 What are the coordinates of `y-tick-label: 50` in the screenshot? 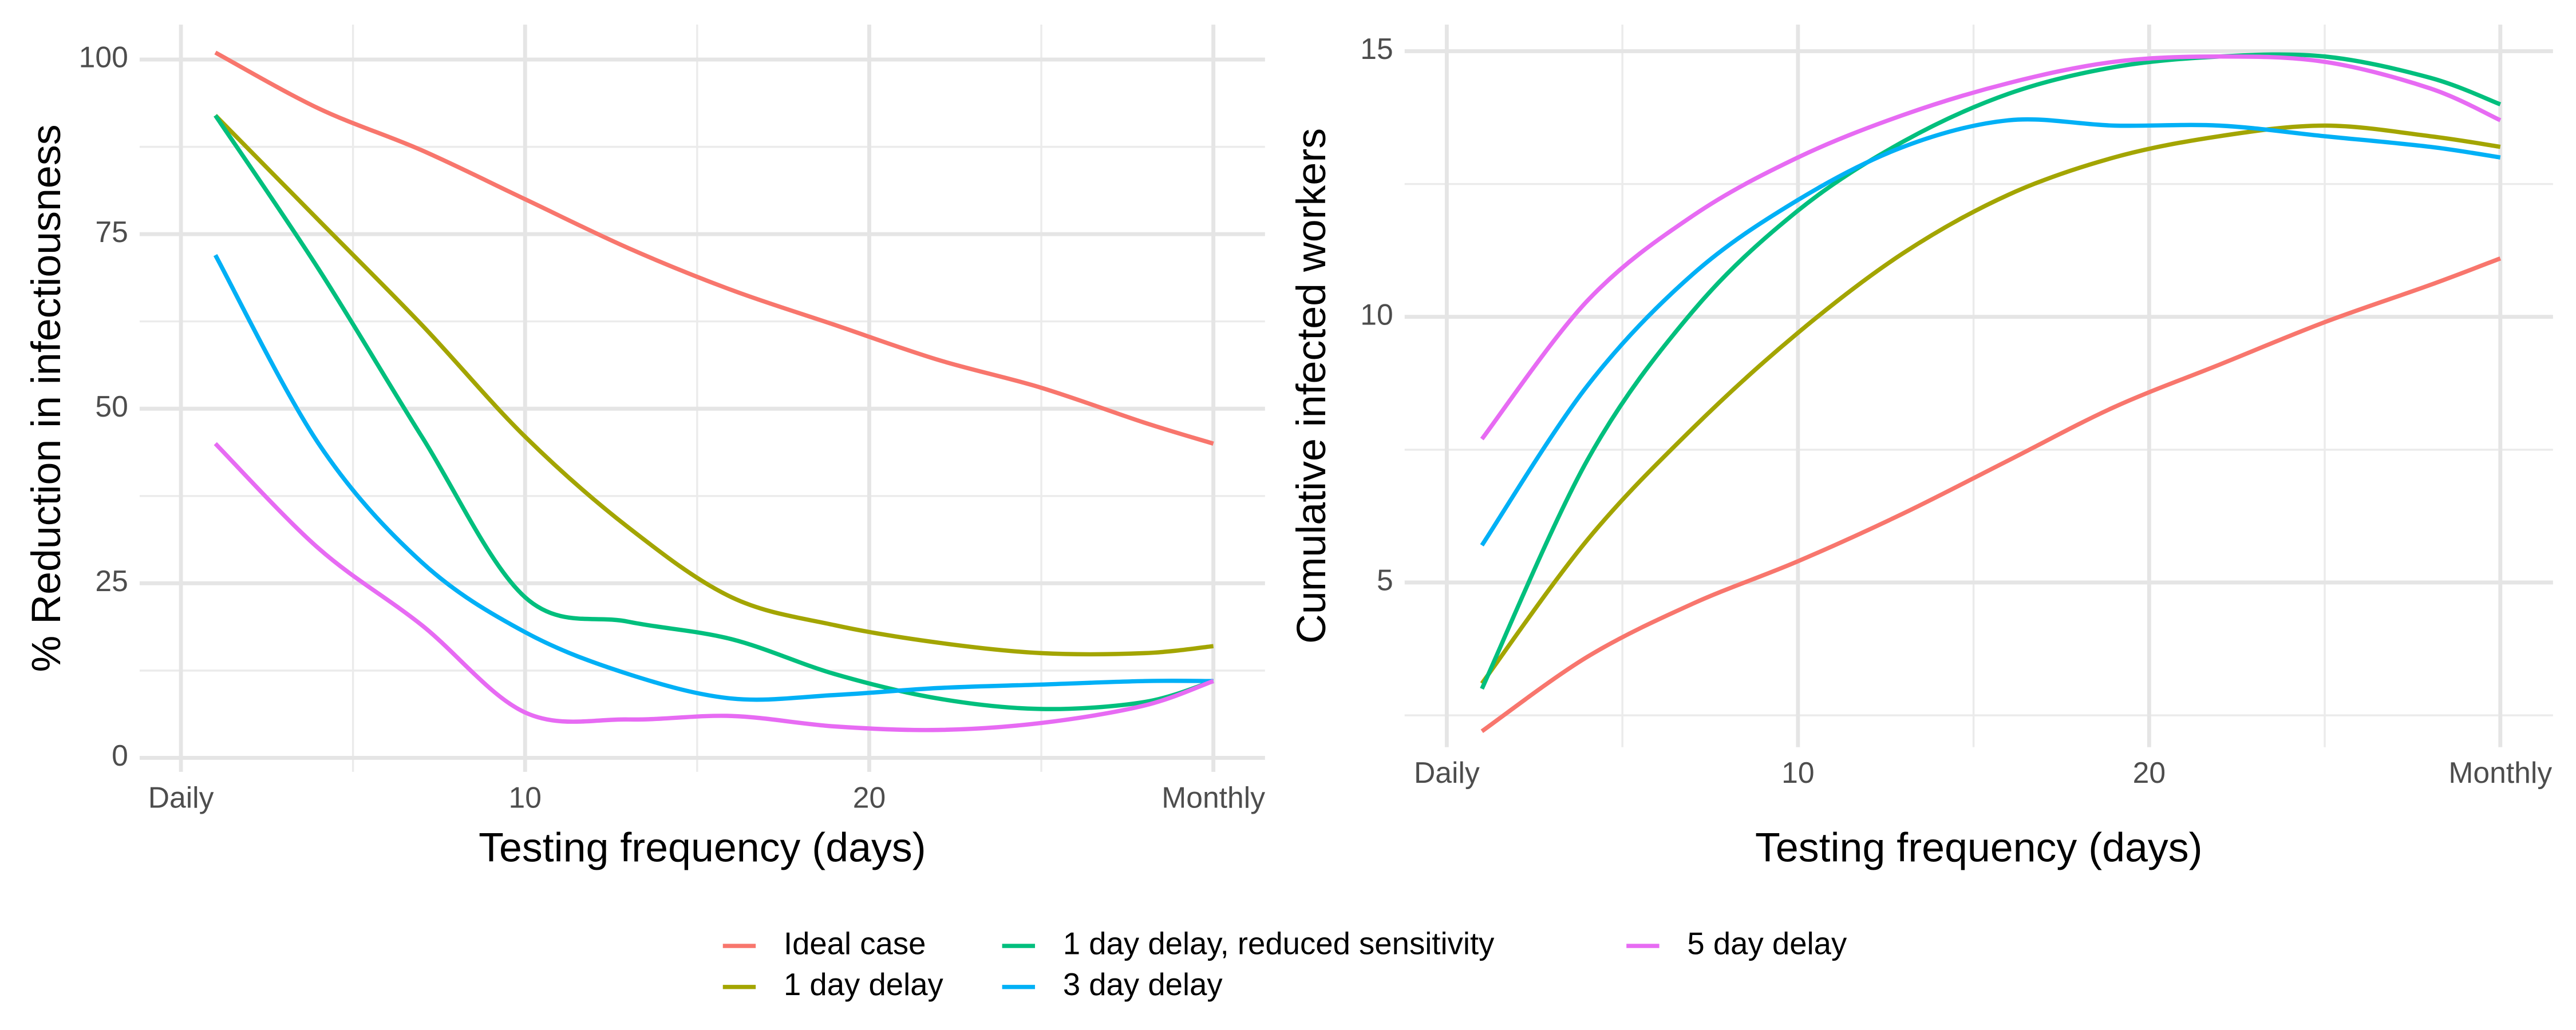 It's located at (111, 406).